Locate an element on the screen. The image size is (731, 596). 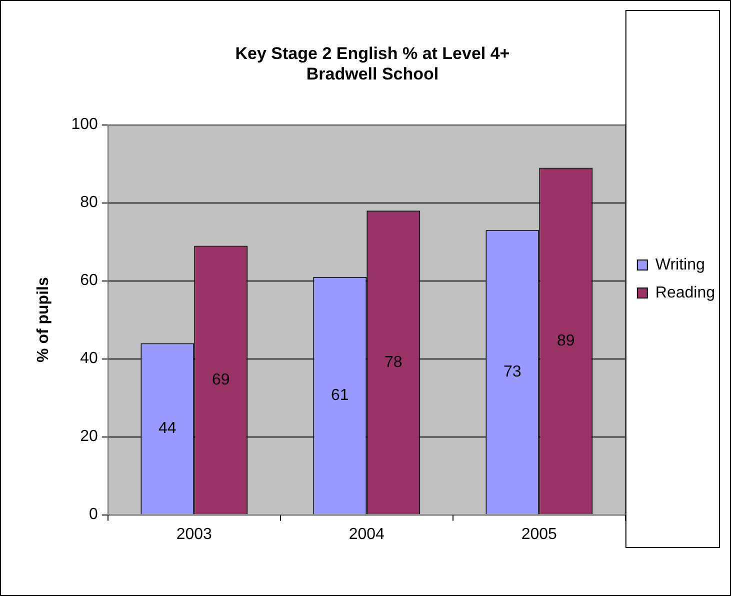
y-tick-label: 20 is located at coordinates (89, 437).